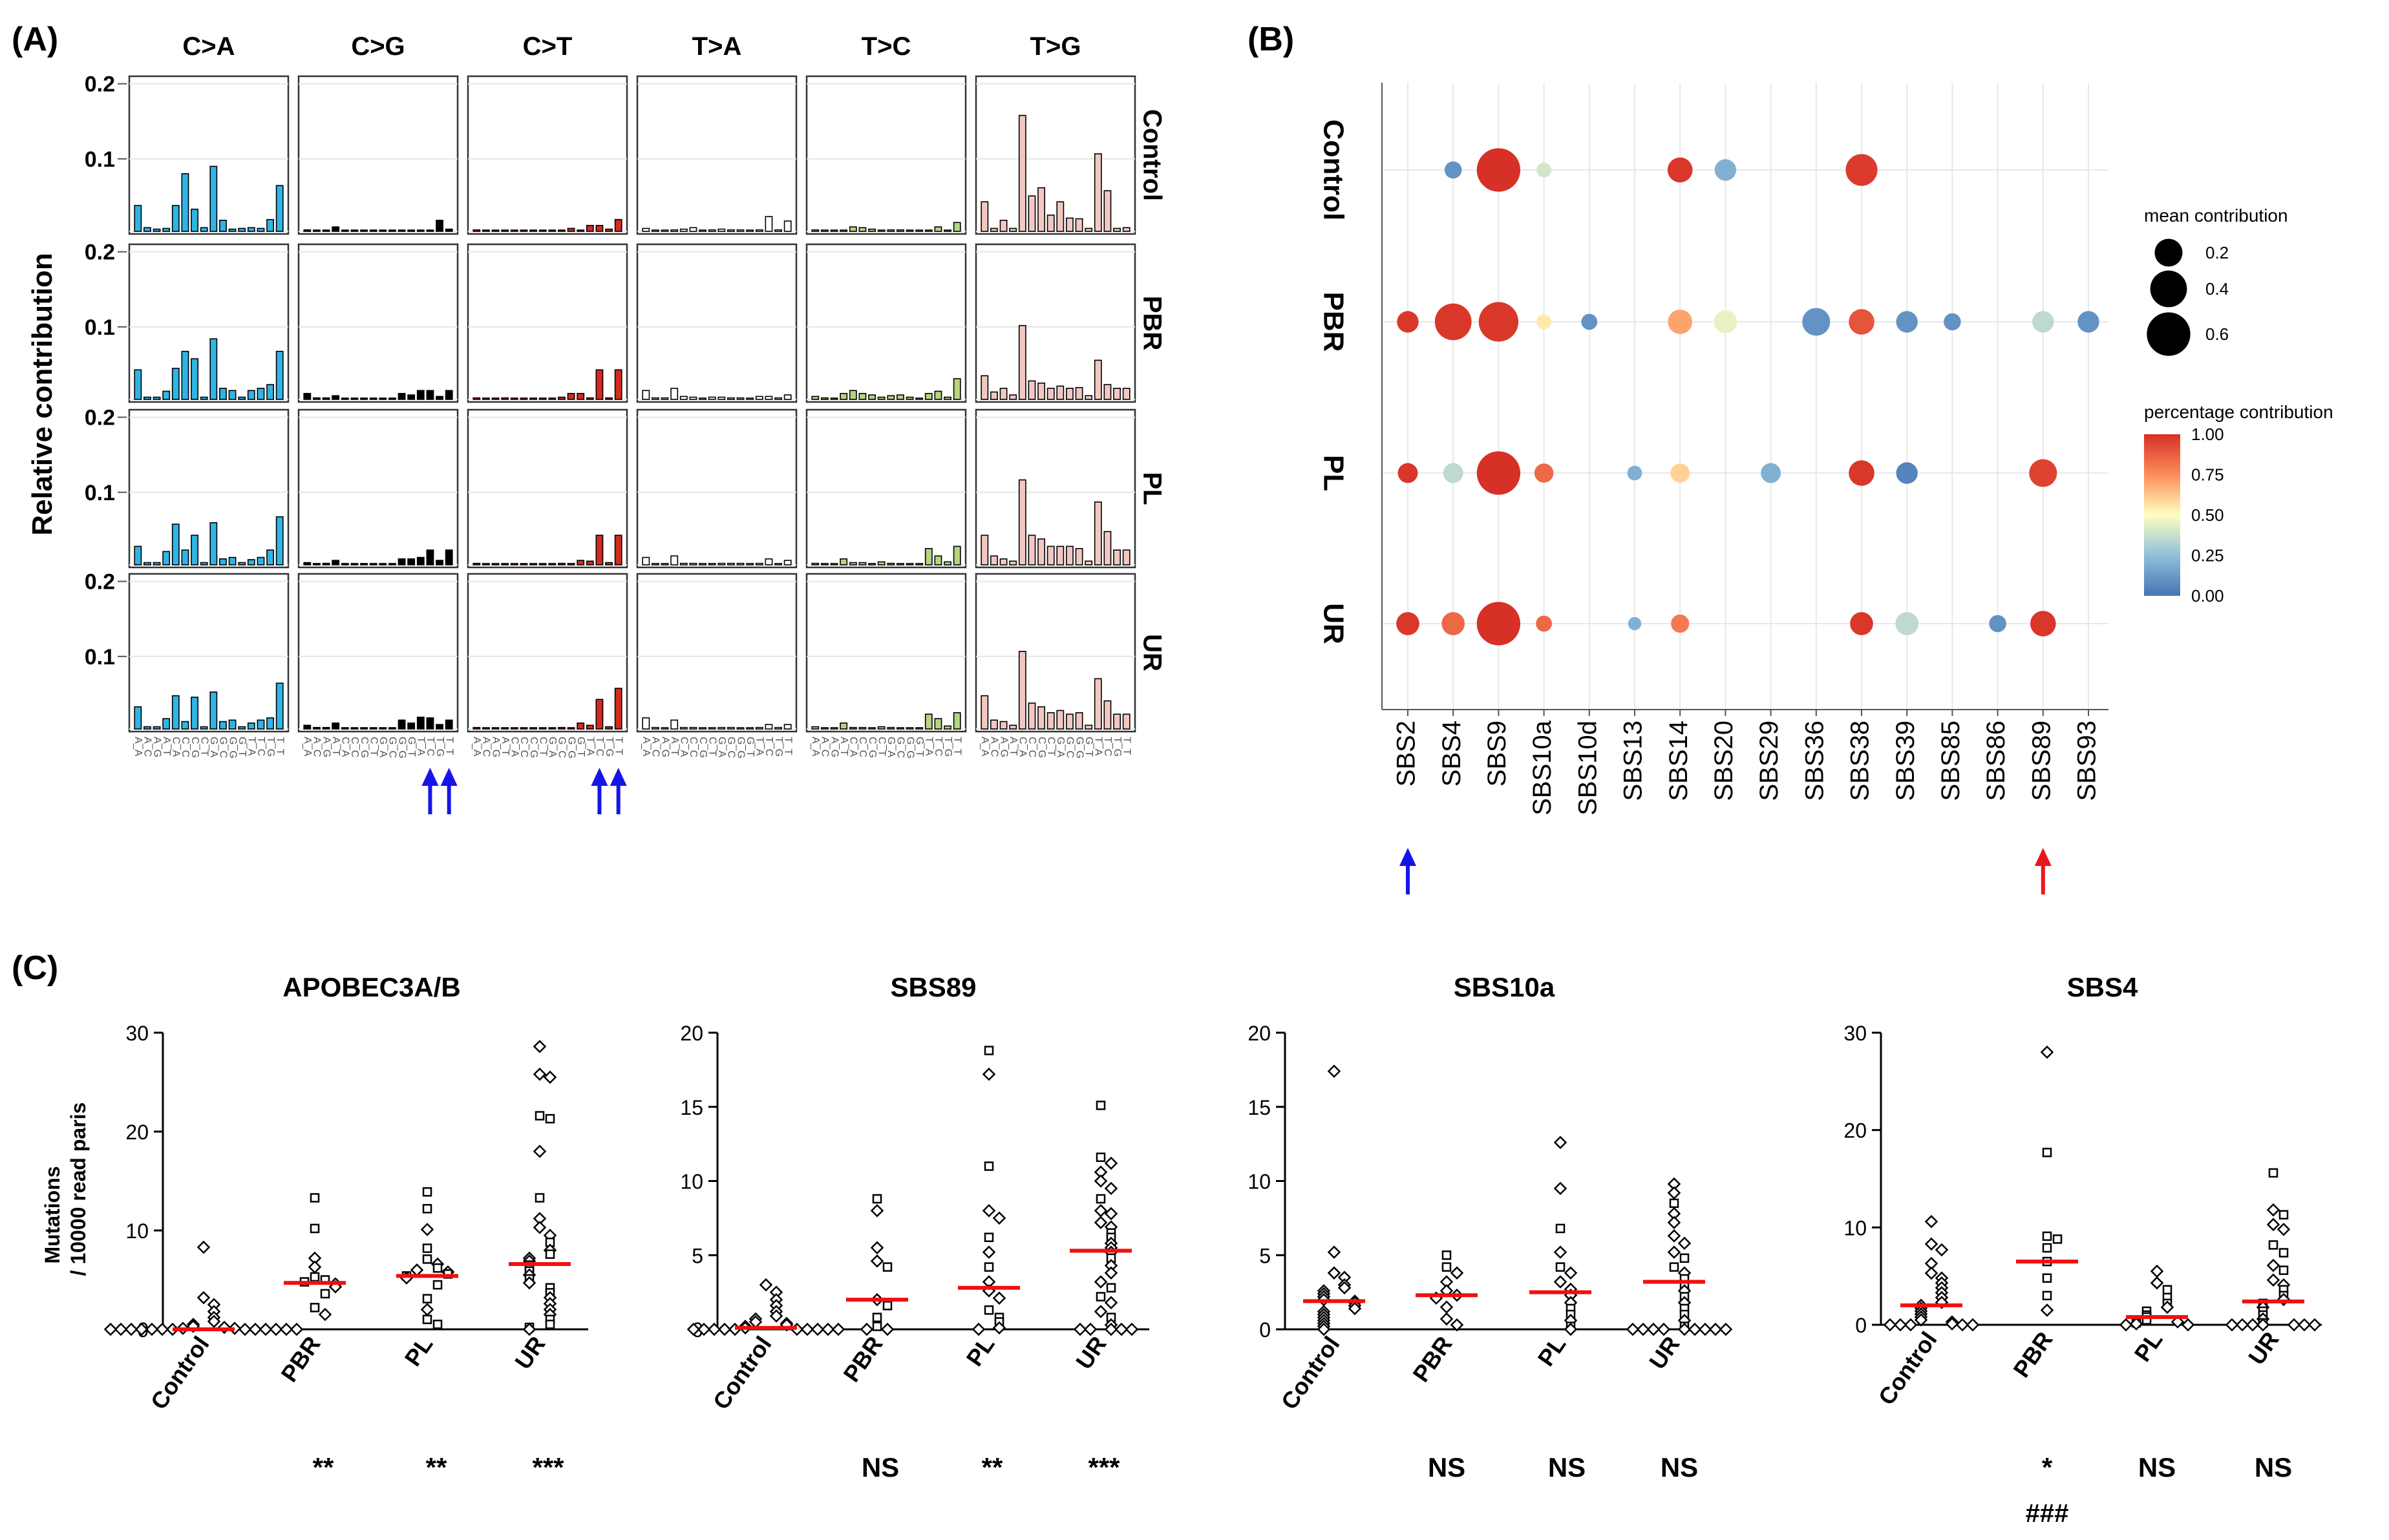  I want to click on color-legend-label: 0.25, so click(2207, 555).